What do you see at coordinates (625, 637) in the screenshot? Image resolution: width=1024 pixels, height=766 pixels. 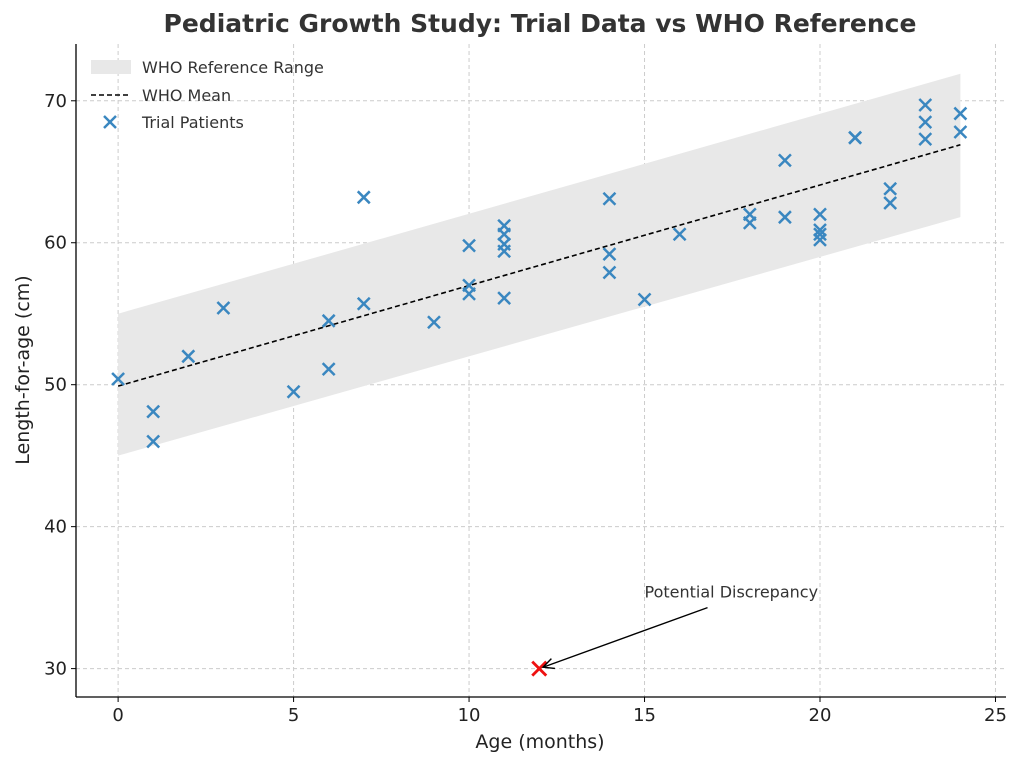 I see `annotation-arrow-line` at bounding box center [625, 637].